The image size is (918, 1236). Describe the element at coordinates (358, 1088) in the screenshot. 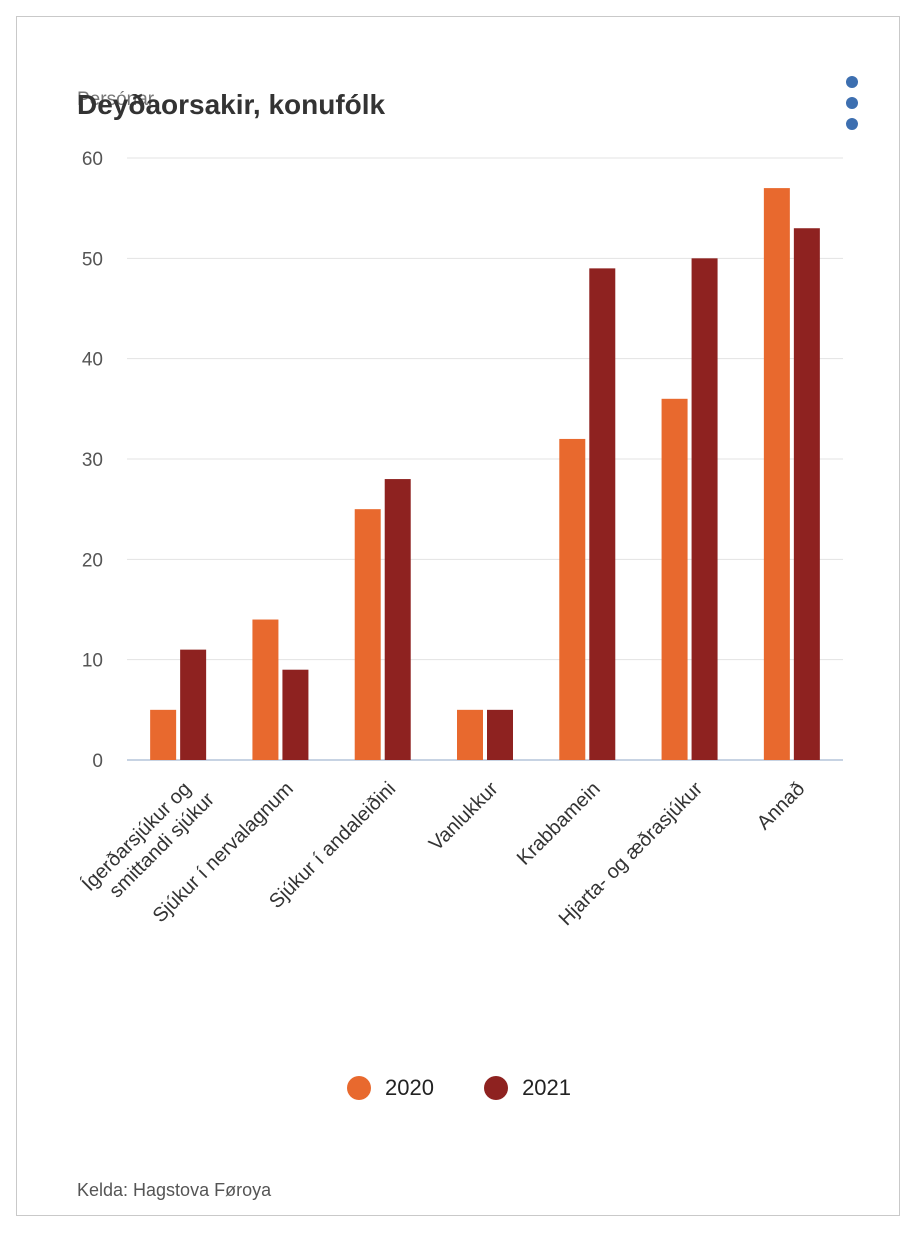

I see `legend-swatch-2020` at that location.